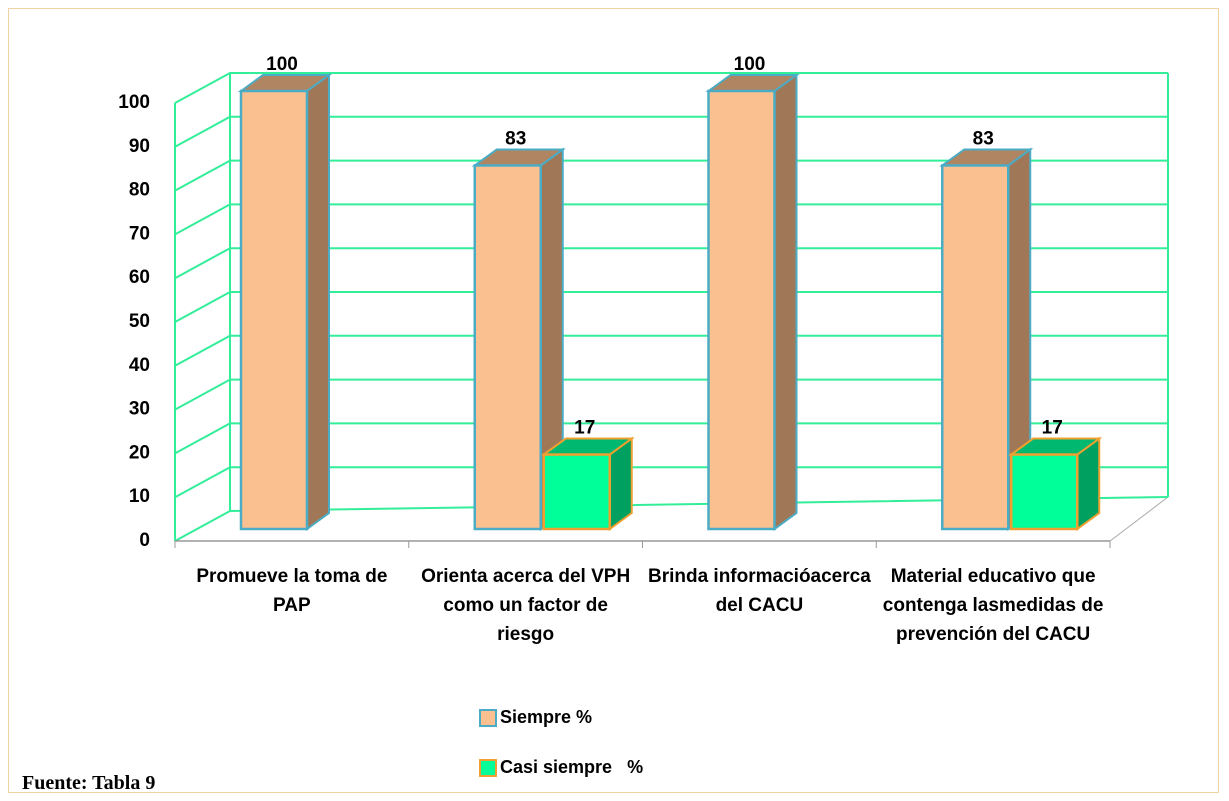 The image size is (1229, 801). Describe the element at coordinates (139, 321) in the screenshot. I see `y-tick-label: 50` at that location.